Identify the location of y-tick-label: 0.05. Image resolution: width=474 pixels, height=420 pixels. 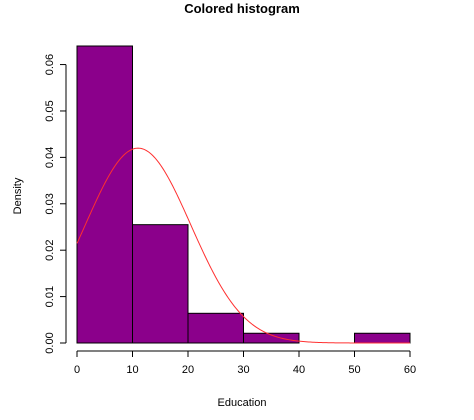
(50, 110).